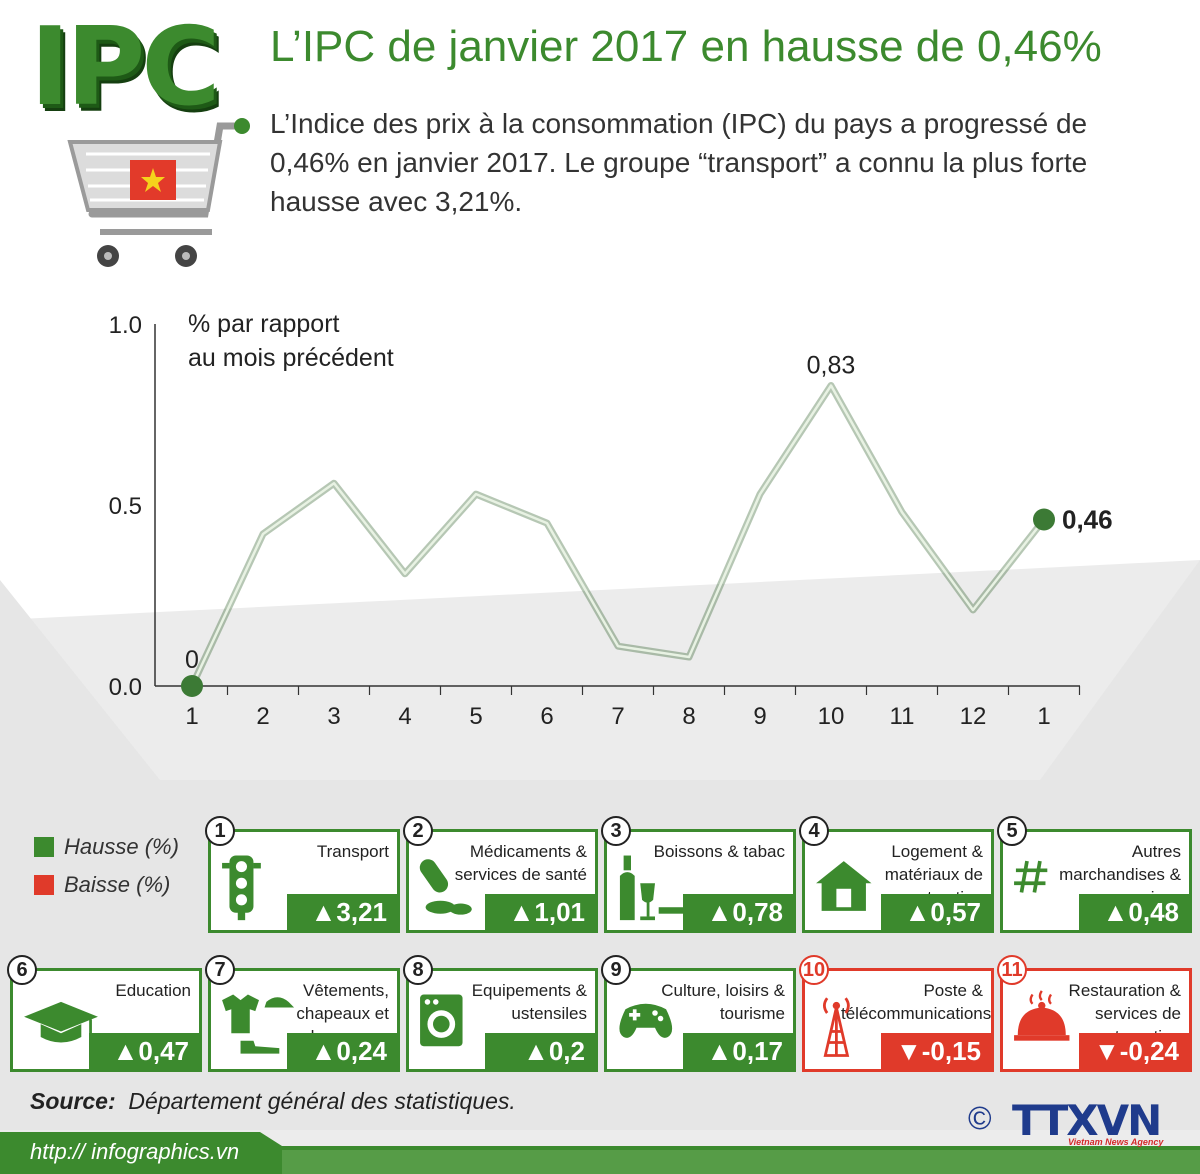  What do you see at coordinates (814, 831) in the screenshot?
I see `category-number: 4` at bounding box center [814, 831].